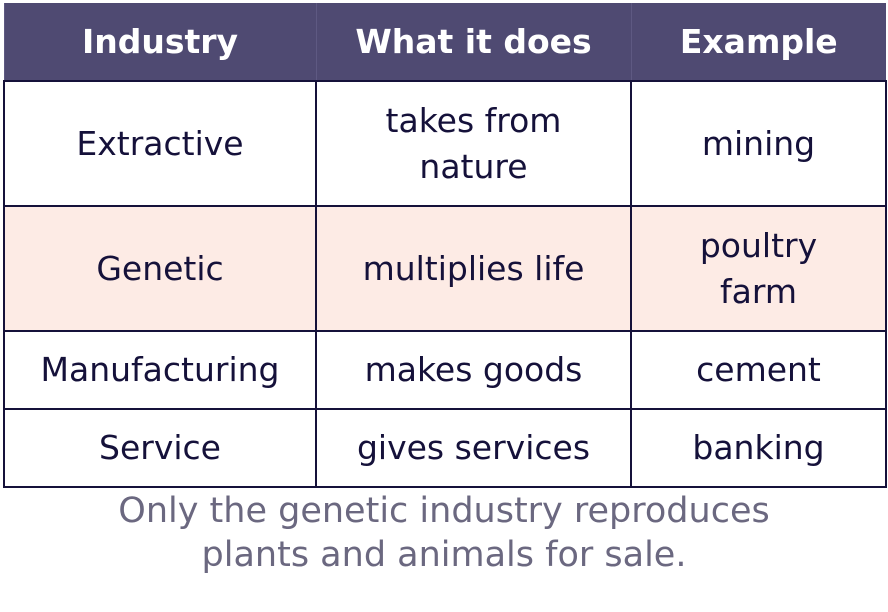 This screenshot has width=888, height=612. I want to click on table-cell: Genetic, so click(160, 268).